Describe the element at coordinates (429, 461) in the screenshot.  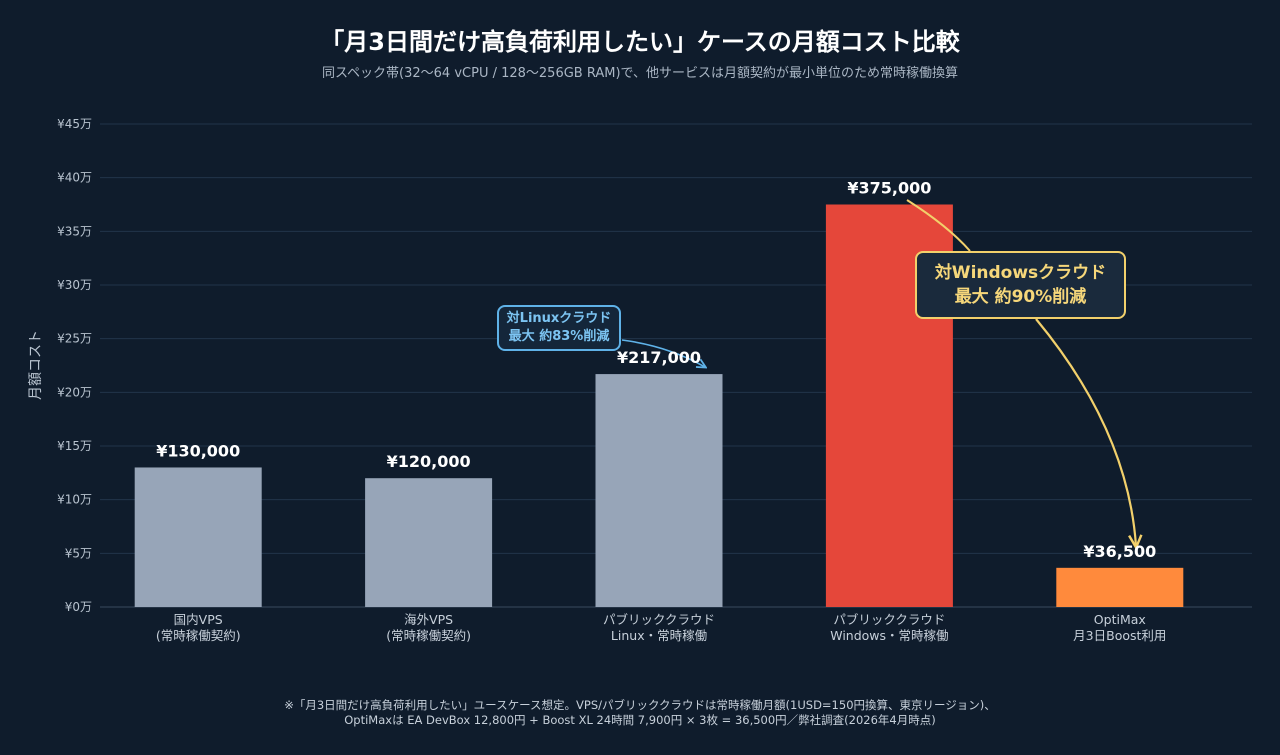
I see `bar-value-label: ¥120,000` at that location.